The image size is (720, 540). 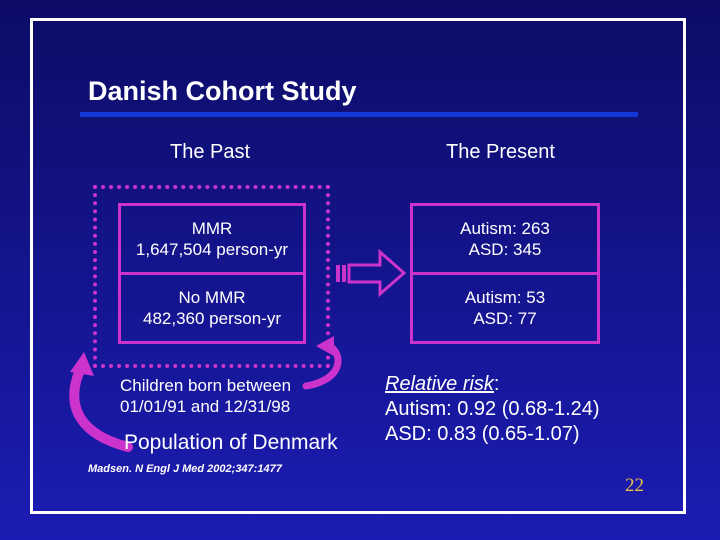 What do you see at coordinates (505, 318) in the screenshot?
I see `no-mmr-asd-count: ASD: 77` at bounding box center [505, 318].